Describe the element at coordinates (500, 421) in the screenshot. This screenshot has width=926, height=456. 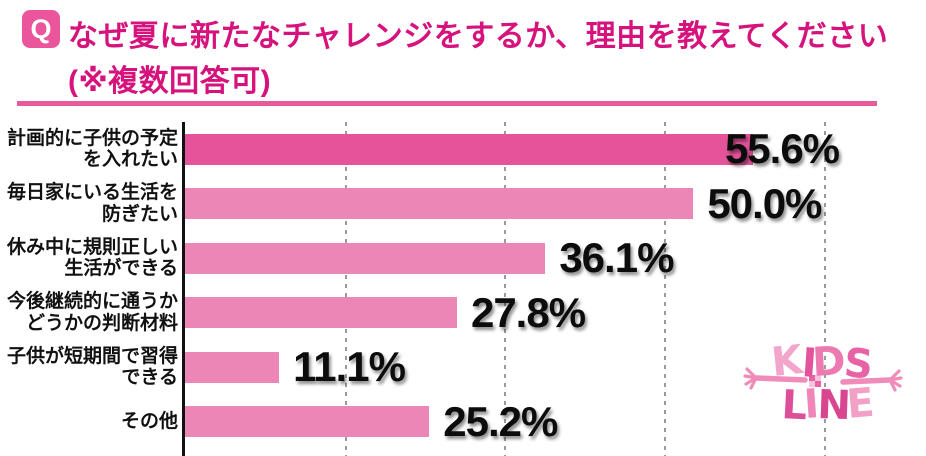
I see `value-label: 25.2%` at that location.